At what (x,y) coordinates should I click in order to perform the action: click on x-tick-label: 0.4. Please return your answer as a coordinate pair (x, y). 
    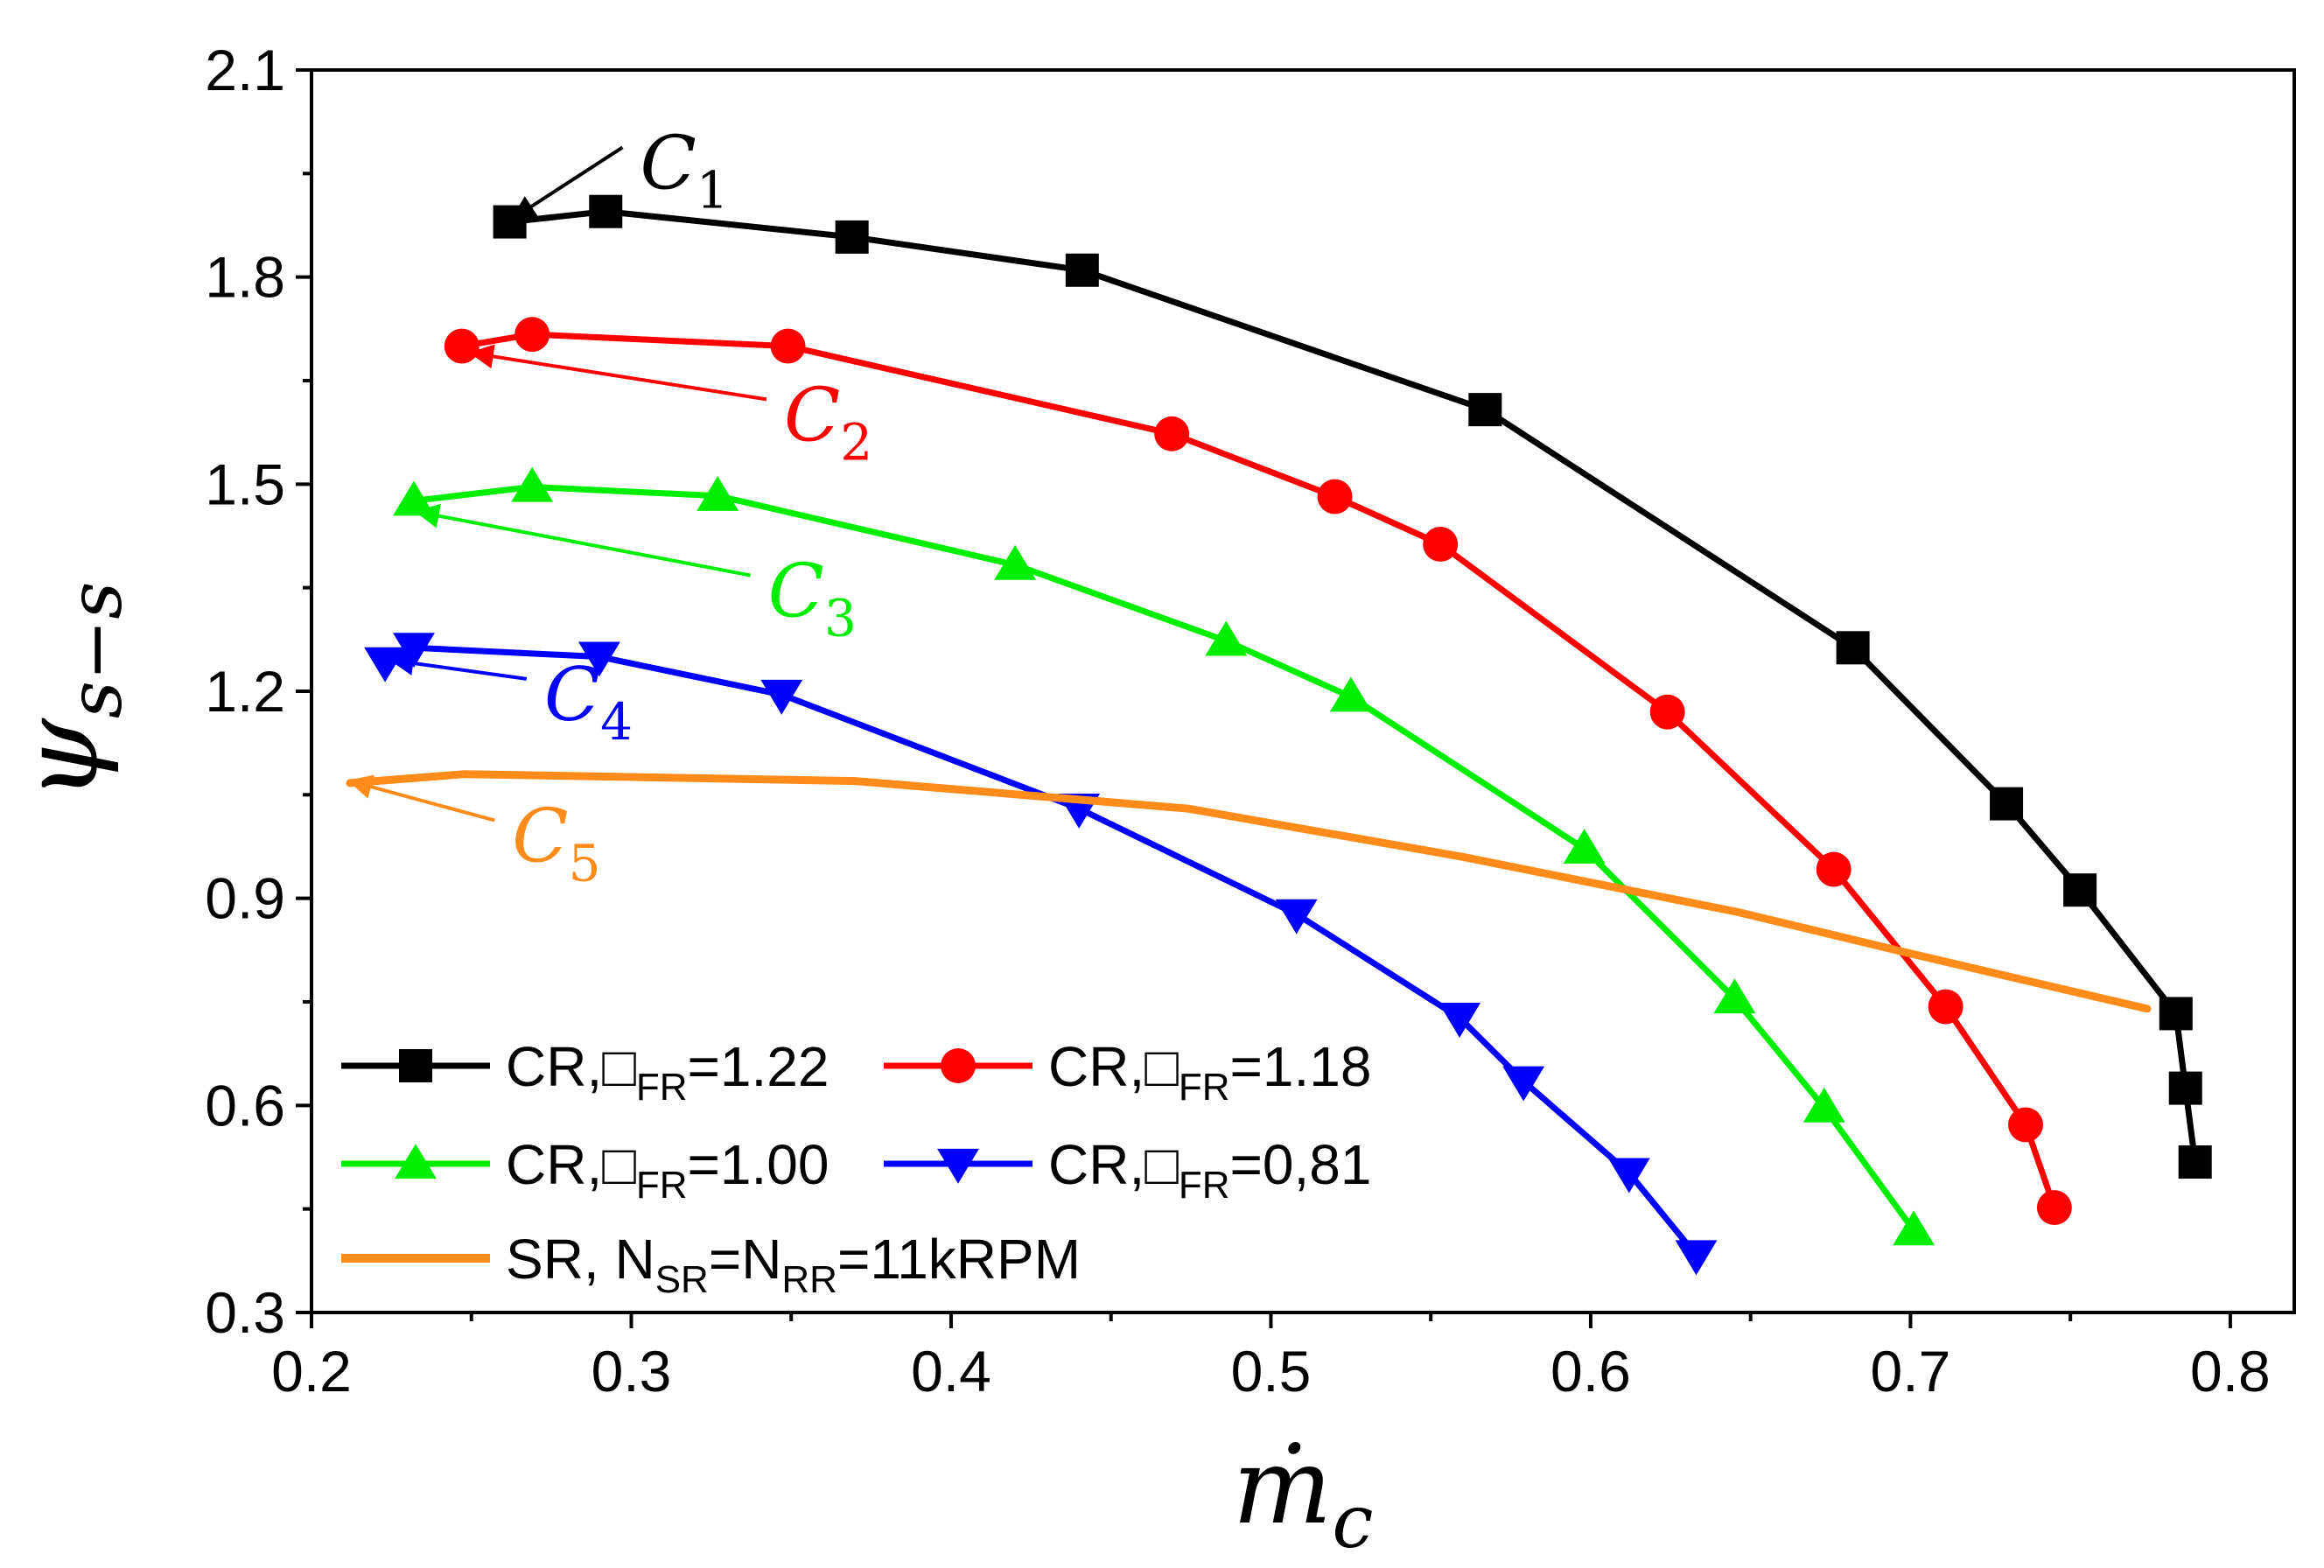
    Looking at the image, I should click on (951, 1371).